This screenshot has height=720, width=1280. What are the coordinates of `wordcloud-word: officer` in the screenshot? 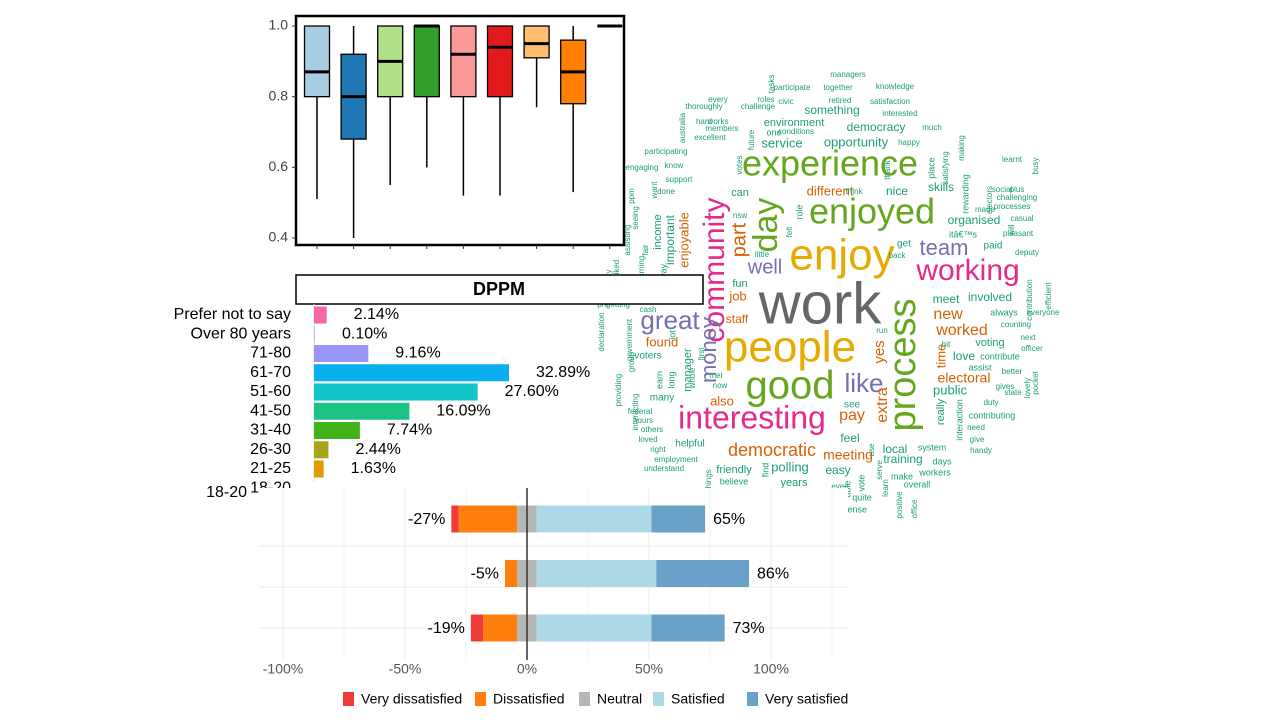 It's located at (1032, 348).